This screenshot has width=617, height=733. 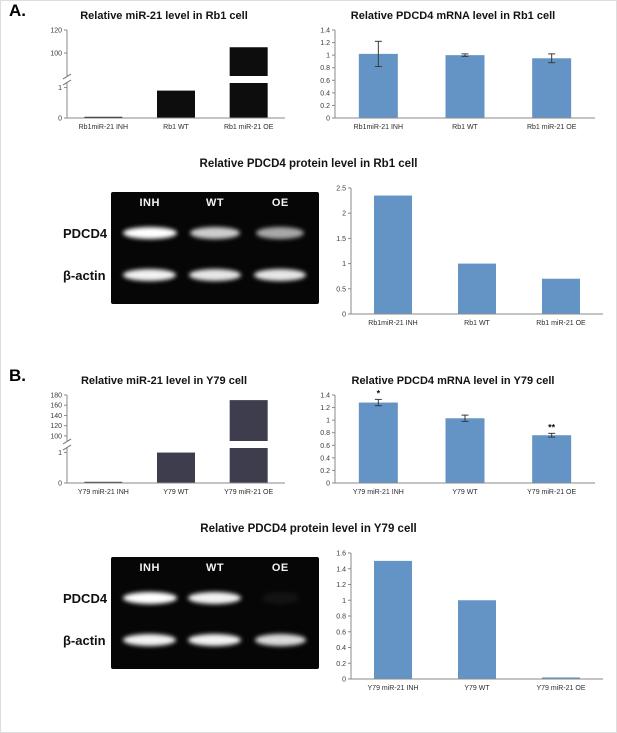 I want to click on svg-text: 2, so click(x=344, y=214).